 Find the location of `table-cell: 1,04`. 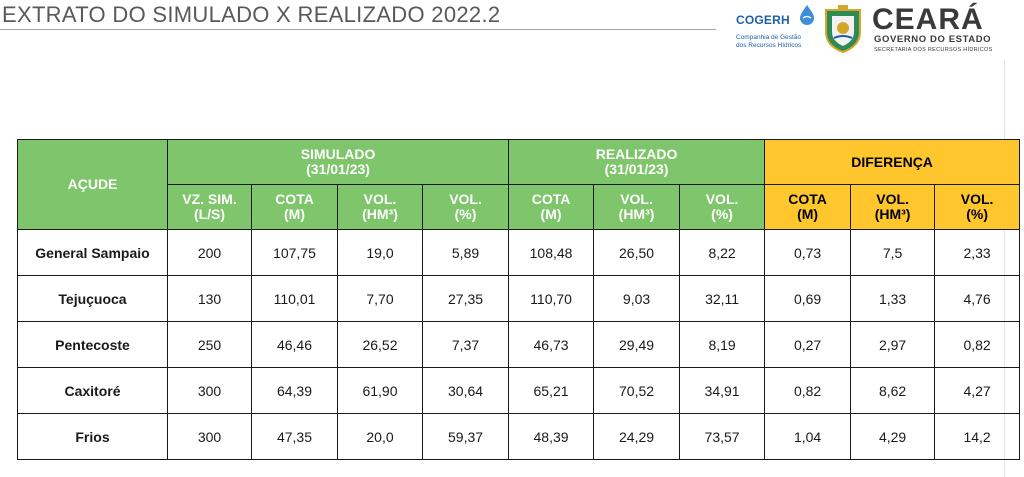

table-cell: 1,04 is located at coordinates (808, 436).